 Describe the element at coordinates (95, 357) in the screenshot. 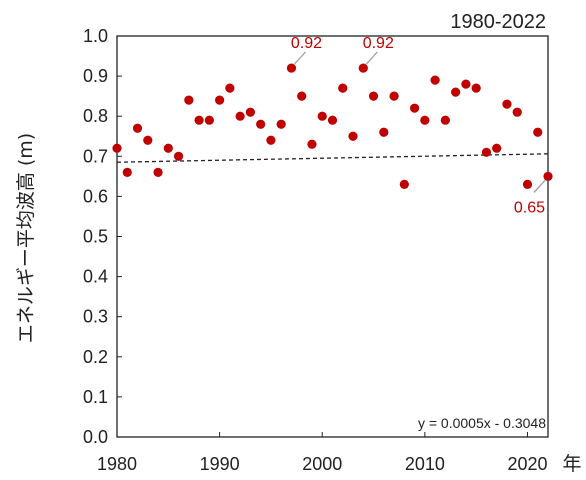

I see `y-tick-label: 0.2` at that location.